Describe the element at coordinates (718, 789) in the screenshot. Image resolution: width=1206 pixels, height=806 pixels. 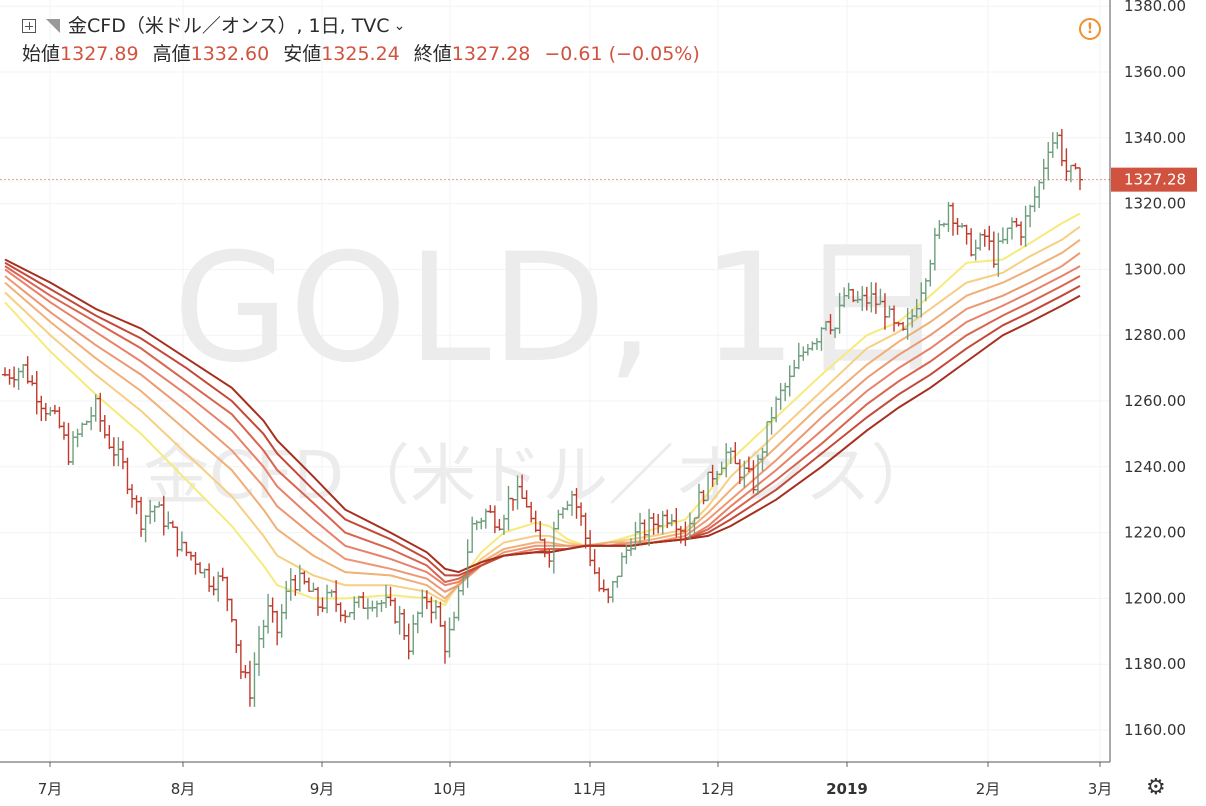
I see `x-tick-label: 12月` at that location.